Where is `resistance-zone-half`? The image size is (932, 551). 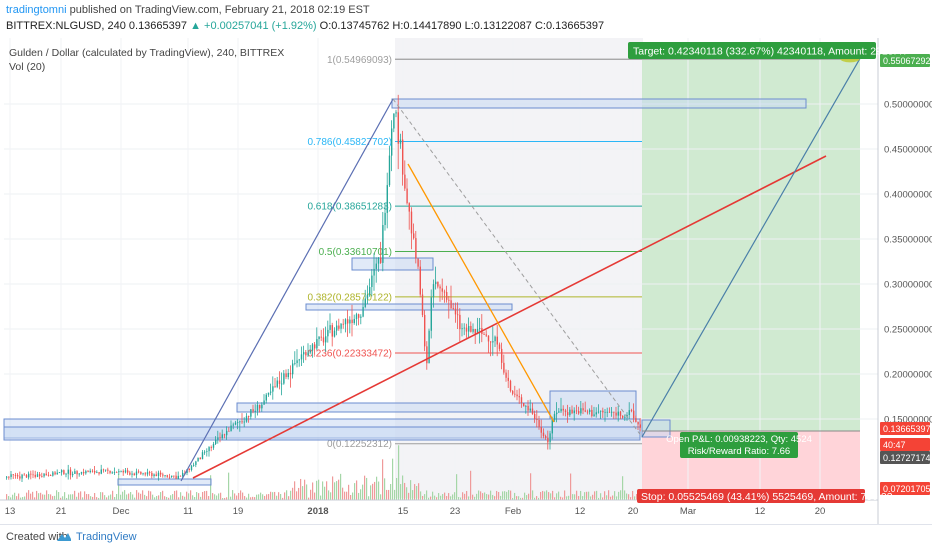 resistance-zone-half is located at coordinates (392, 264).